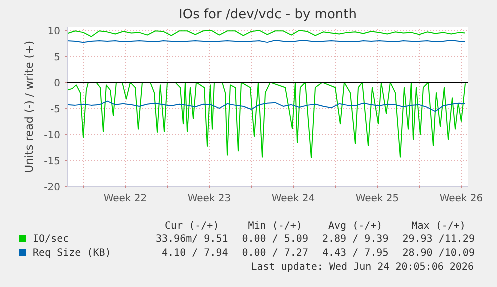 This screenshot has width=497, height=287. Describe the element at coordinates (52, 136) in the screenshot. I see `y-tick-label: -10` at that location.